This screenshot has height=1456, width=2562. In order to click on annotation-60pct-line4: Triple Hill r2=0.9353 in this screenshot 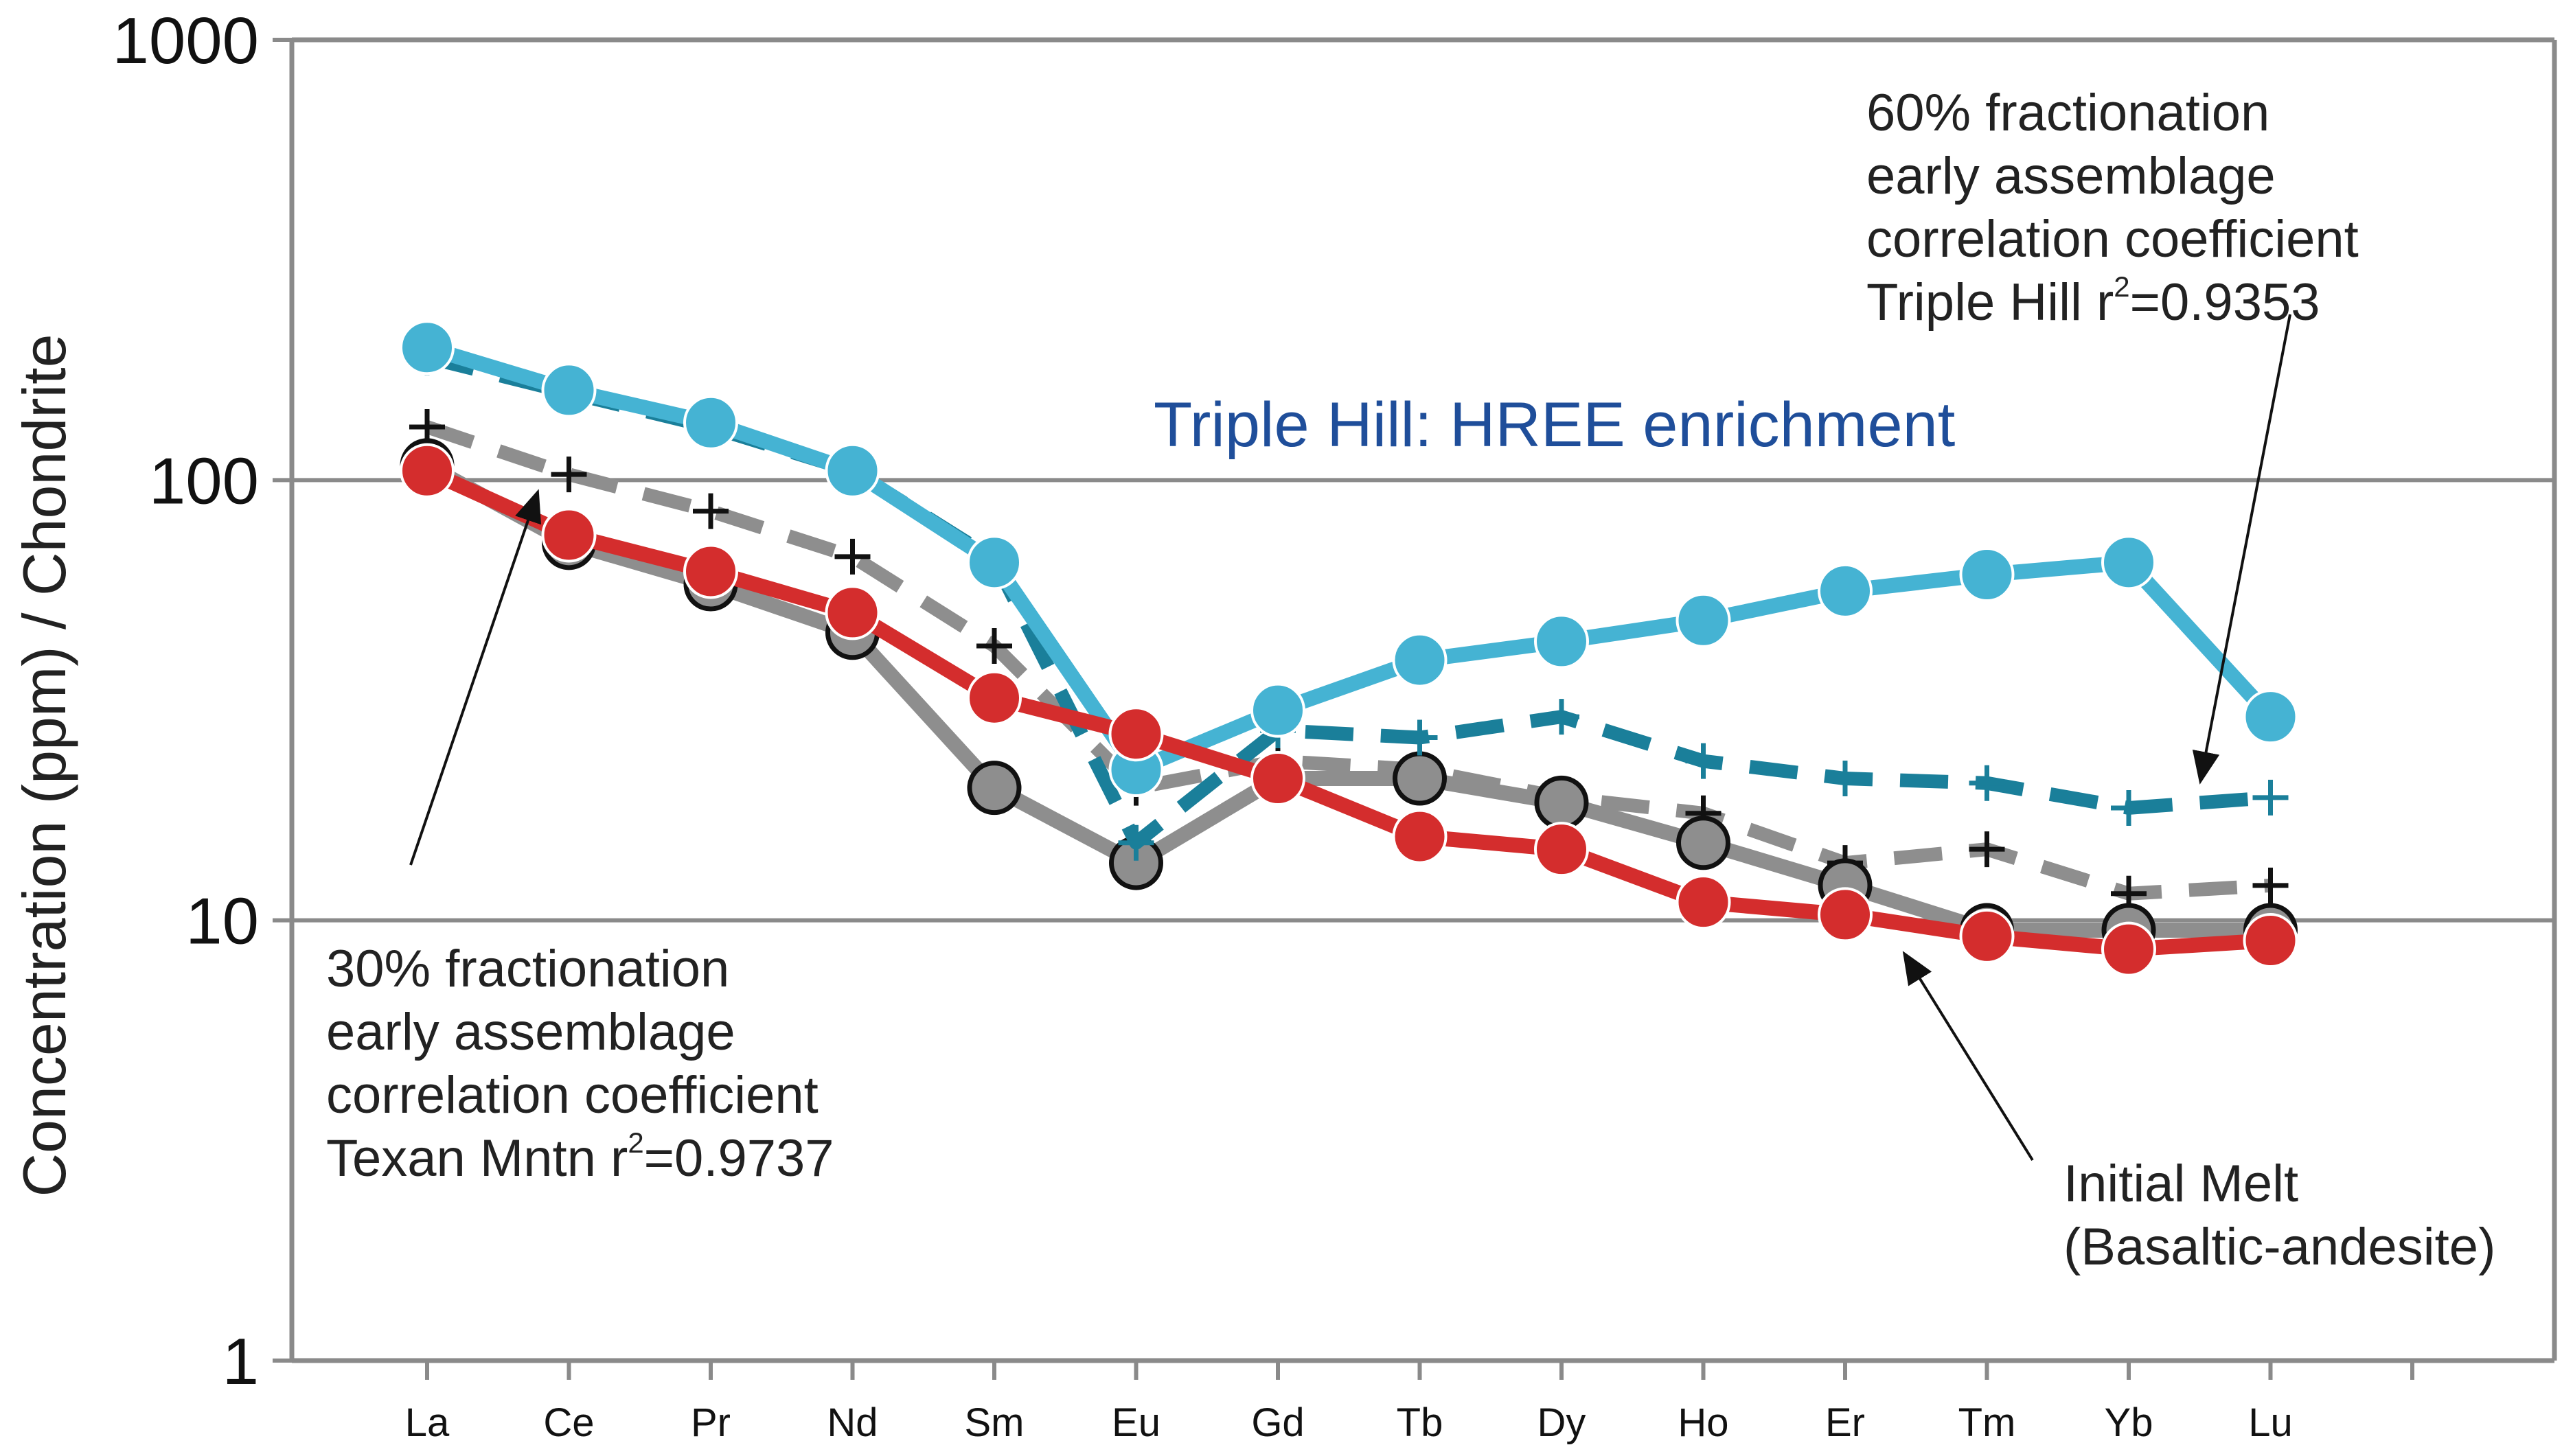, I will do `click(2093, 301)`.